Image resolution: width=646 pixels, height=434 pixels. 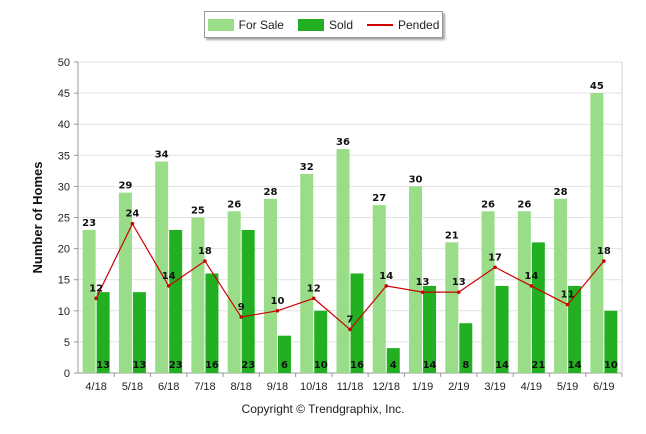 I want to click on data-label-pended: 17, so click(x=495, y=257).